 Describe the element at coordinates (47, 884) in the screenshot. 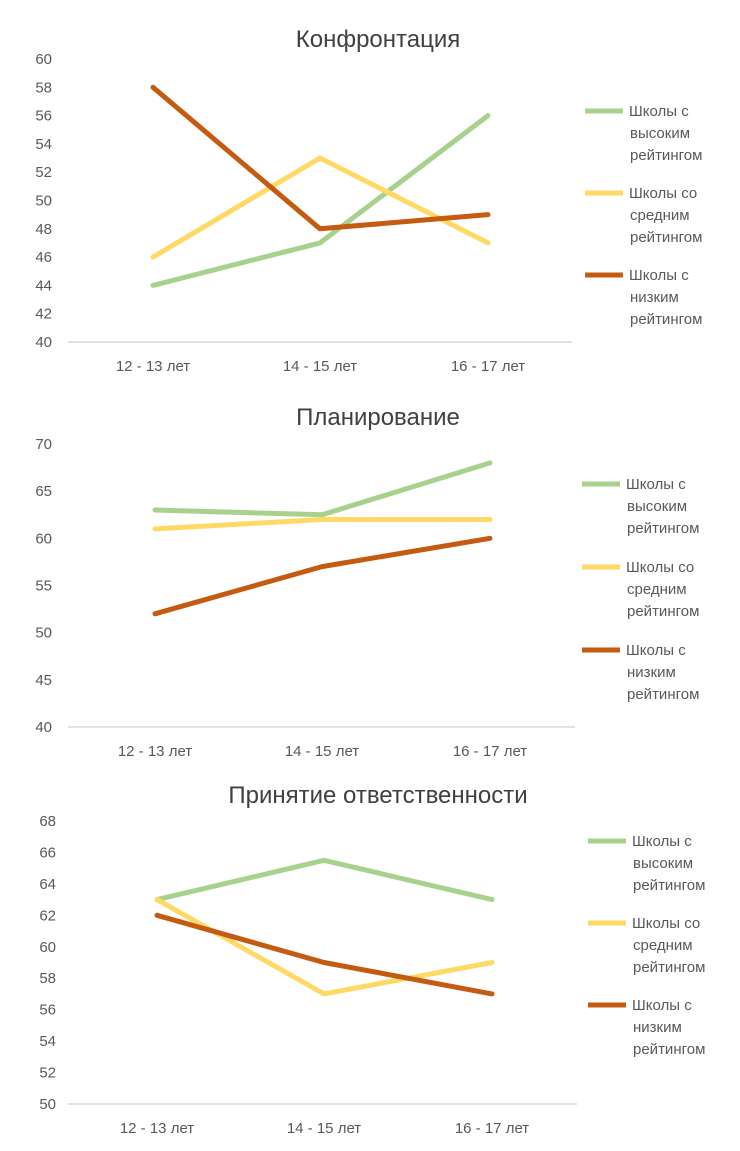

I see `y-tick-label: 64` at that location.